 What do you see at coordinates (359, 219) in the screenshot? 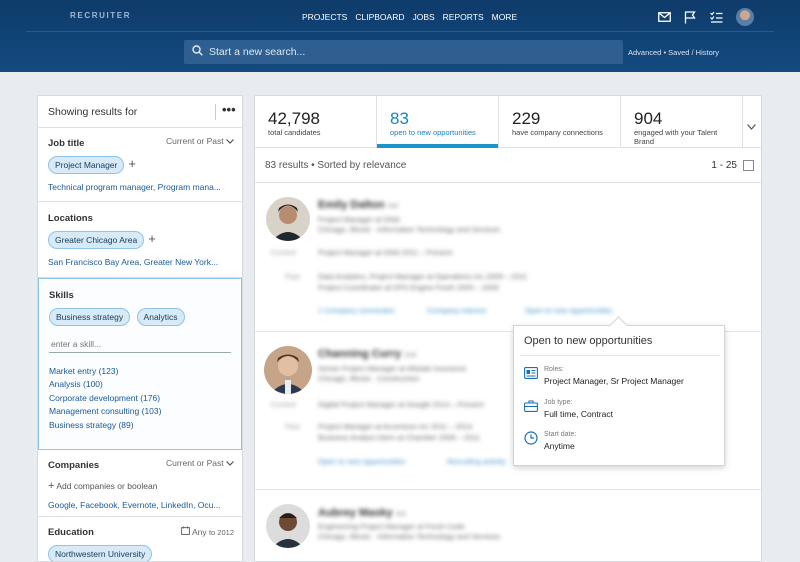
I see `candidate-headline: Project Manager at Orbit` at bounding box center [359, 219].